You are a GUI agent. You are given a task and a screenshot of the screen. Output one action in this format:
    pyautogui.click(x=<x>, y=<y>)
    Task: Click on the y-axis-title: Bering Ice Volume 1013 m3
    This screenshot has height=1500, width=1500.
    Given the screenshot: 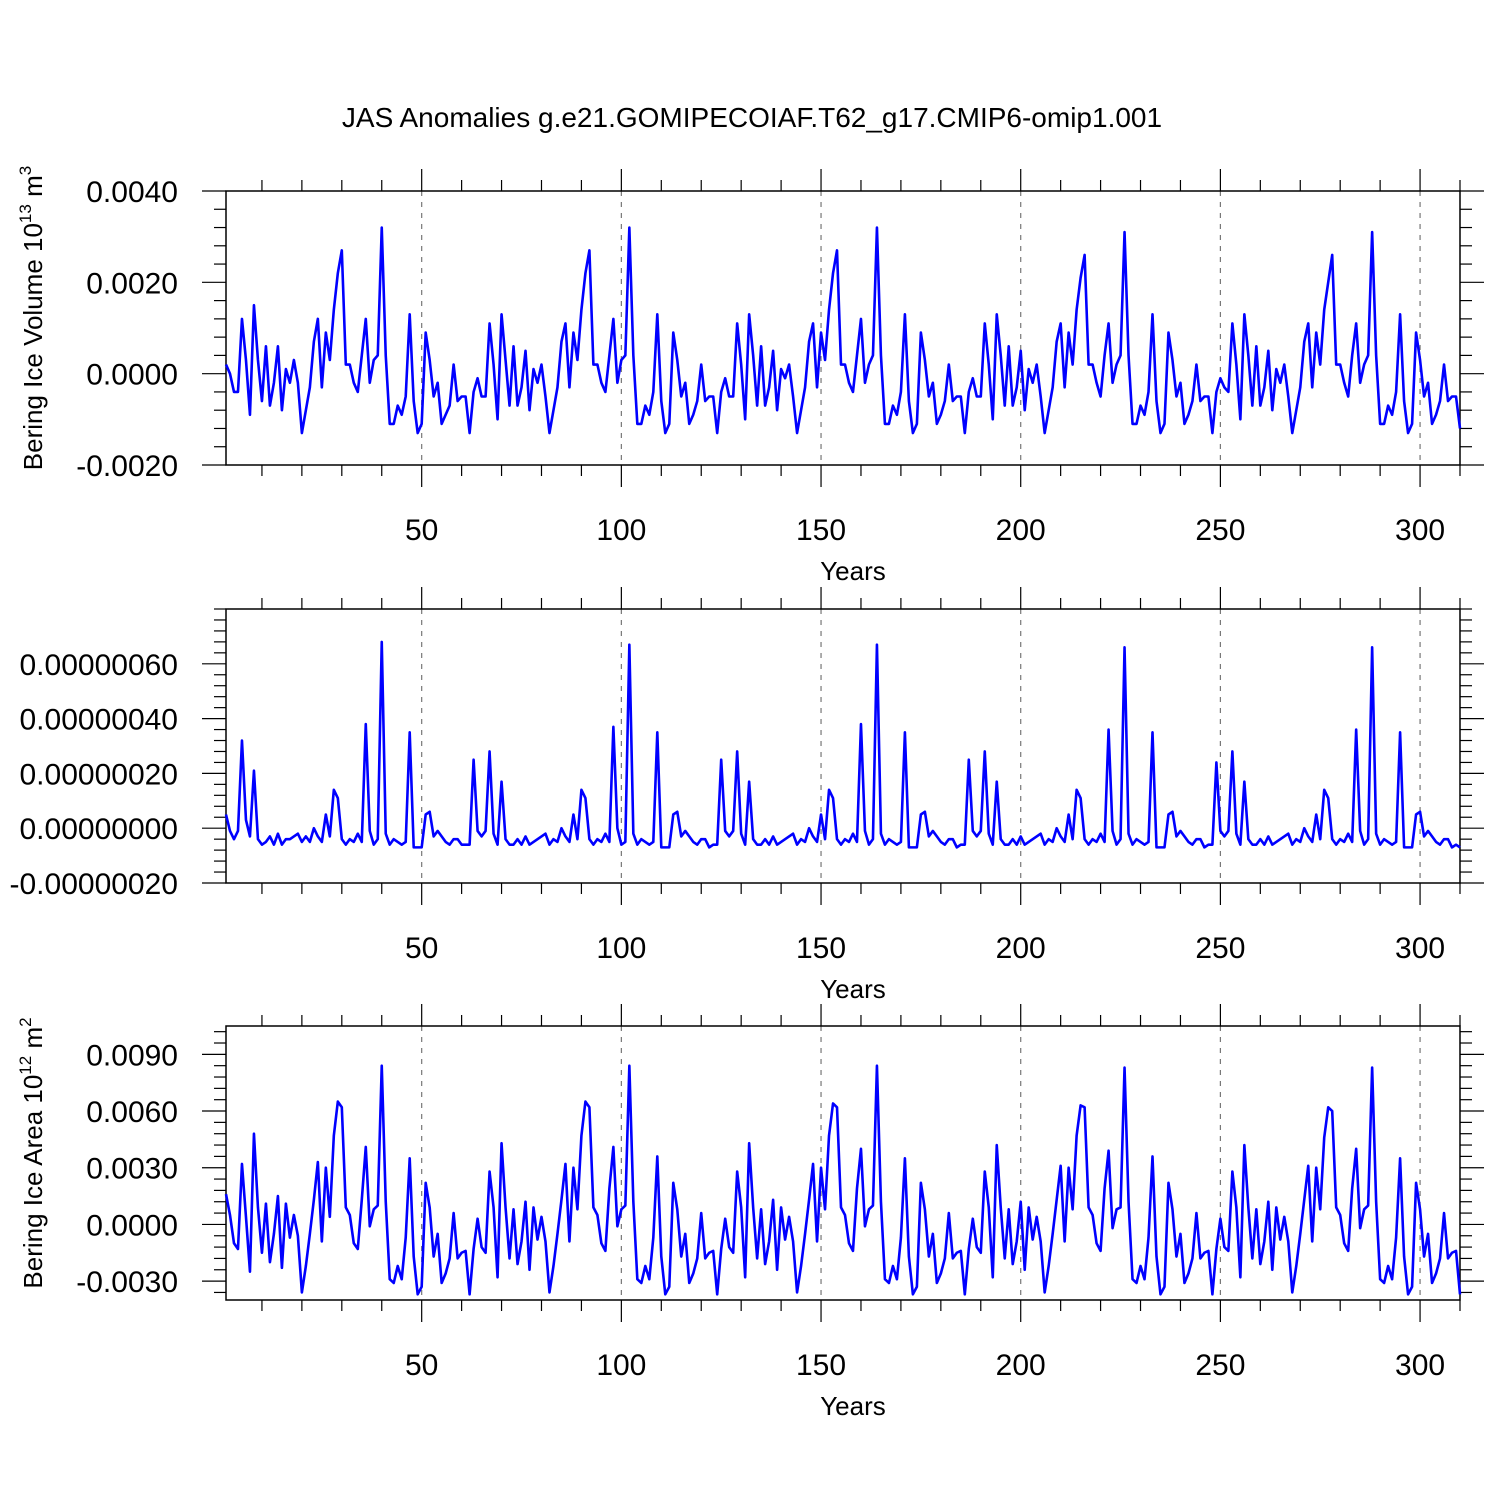 What is the action you would take?
    pyautogui.click(x=32, y=318)
    